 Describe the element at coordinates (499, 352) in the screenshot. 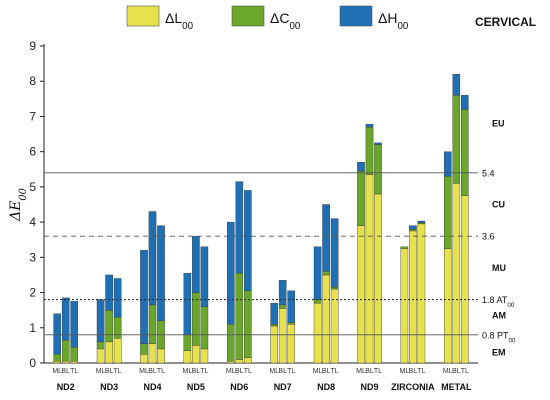

I see `zone-label-em: EM` at that location.